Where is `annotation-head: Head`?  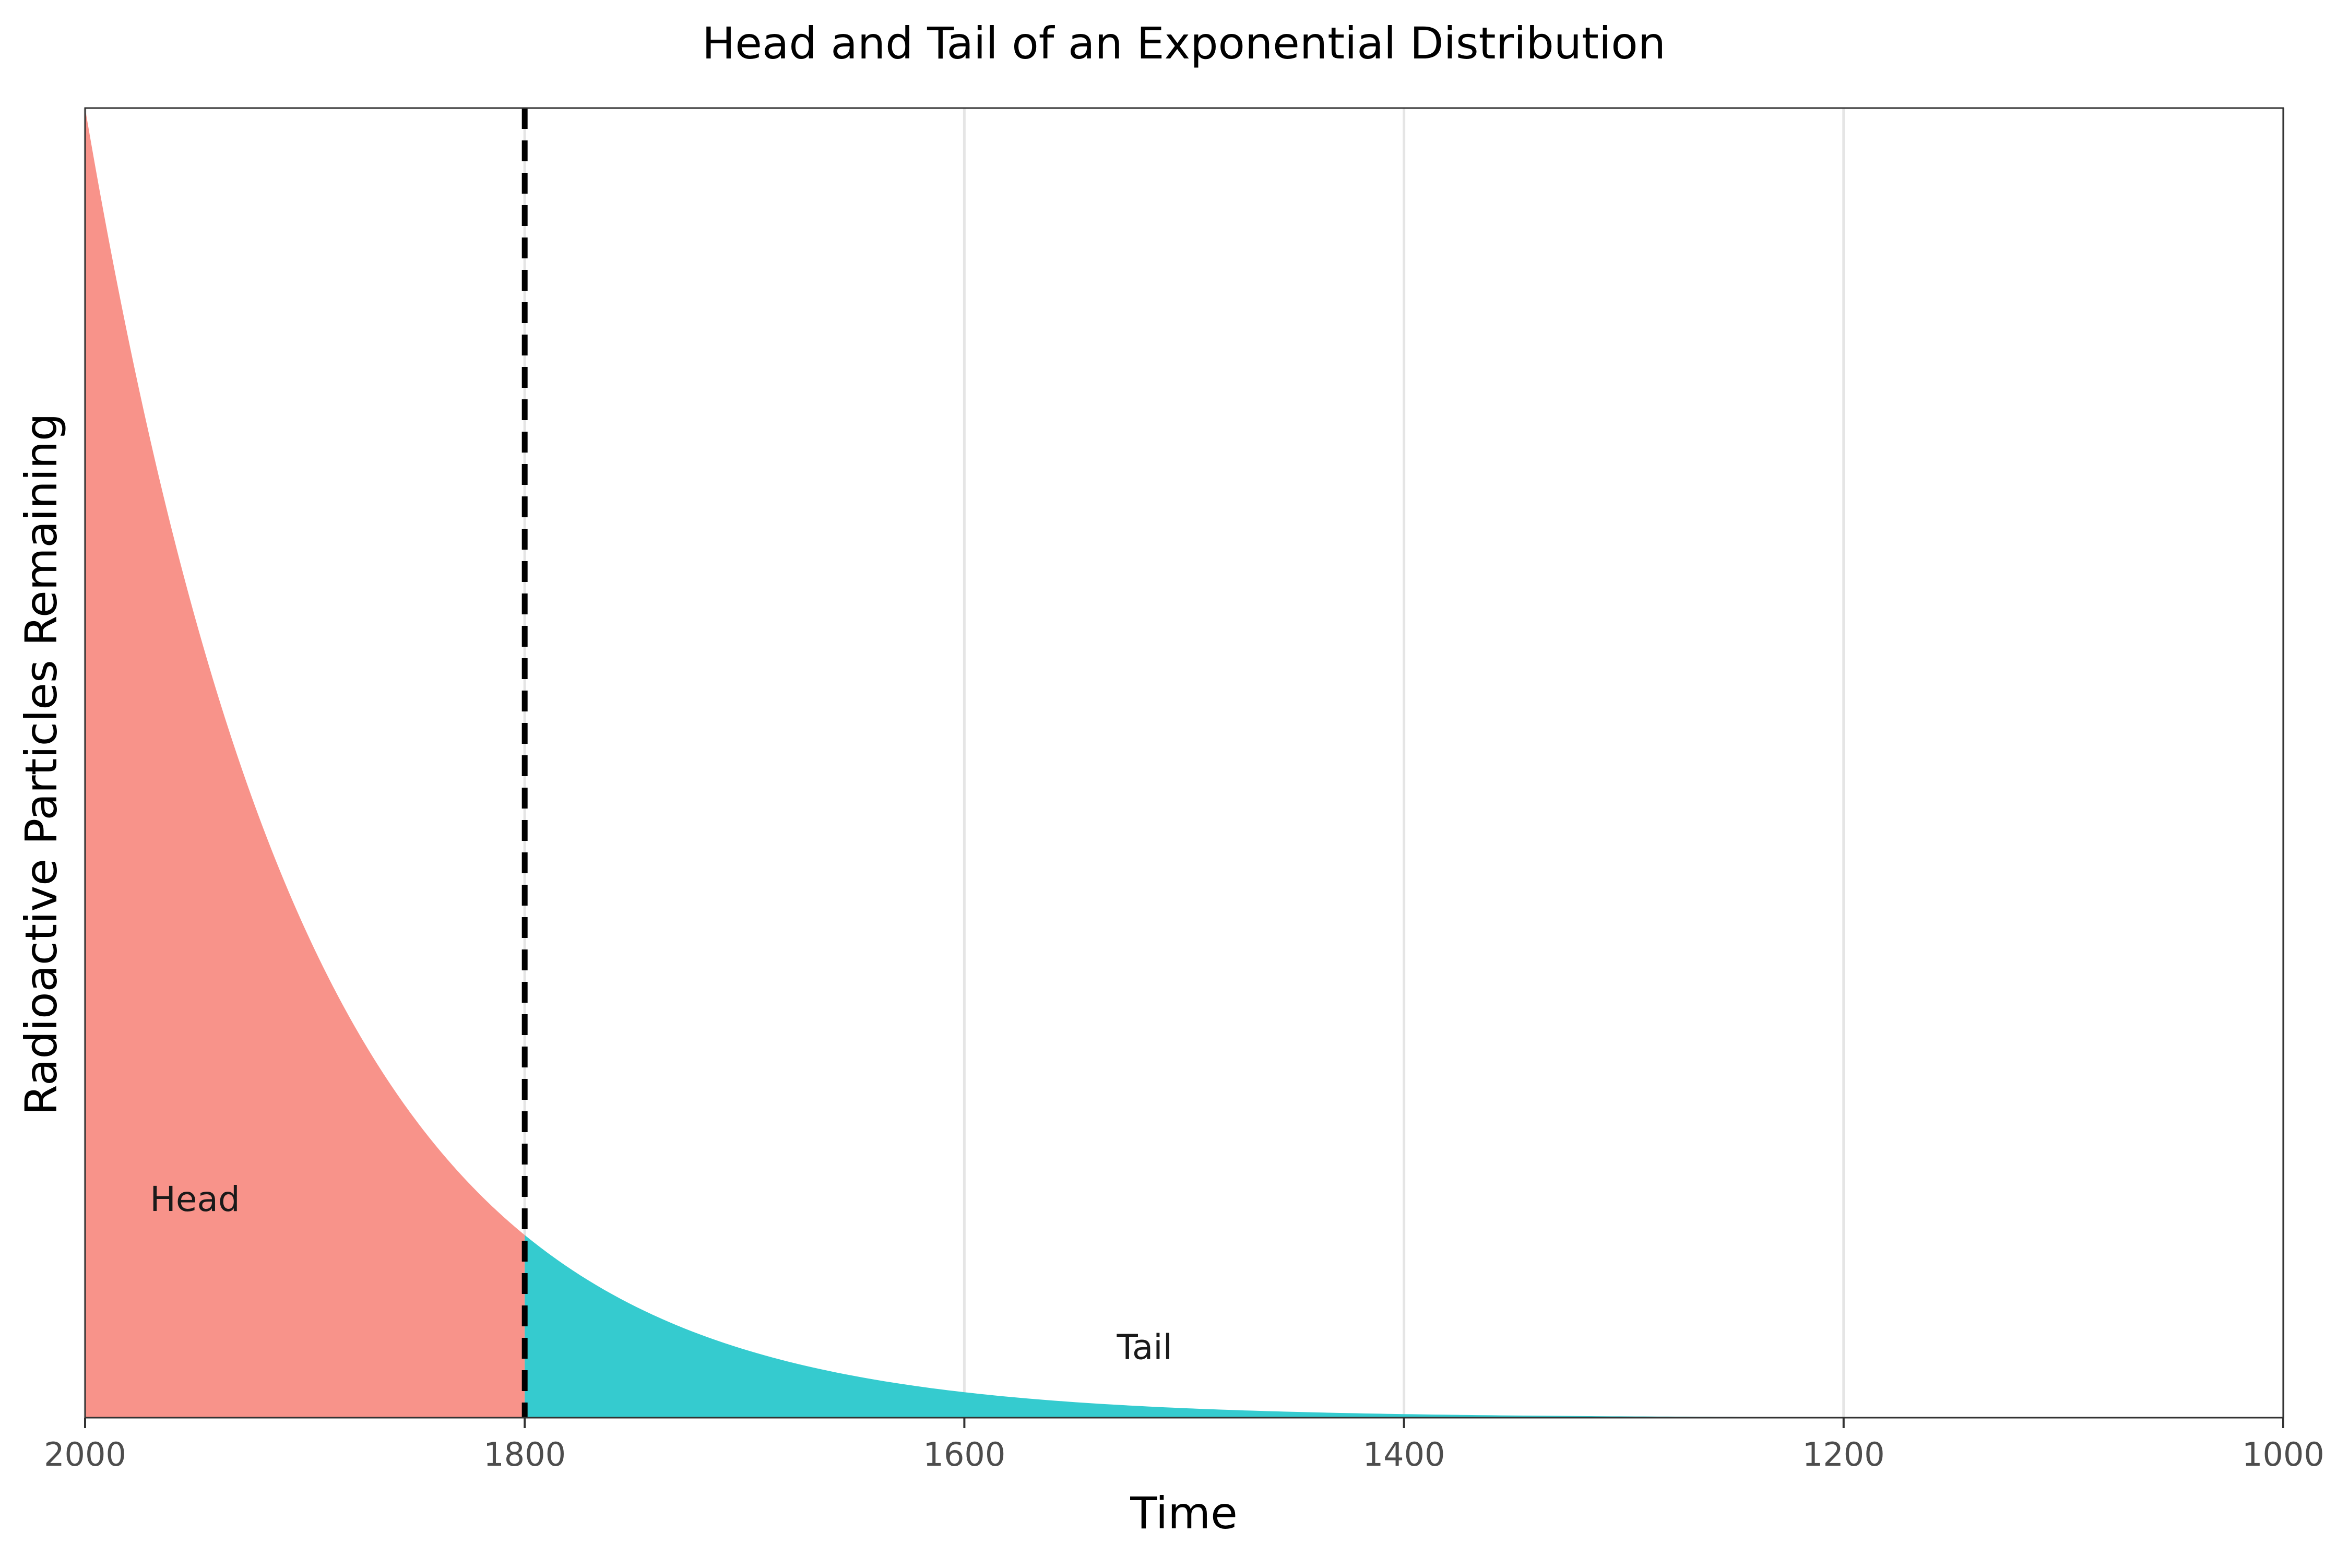
annotation-head: Head is located at coordinates (195, 1199).